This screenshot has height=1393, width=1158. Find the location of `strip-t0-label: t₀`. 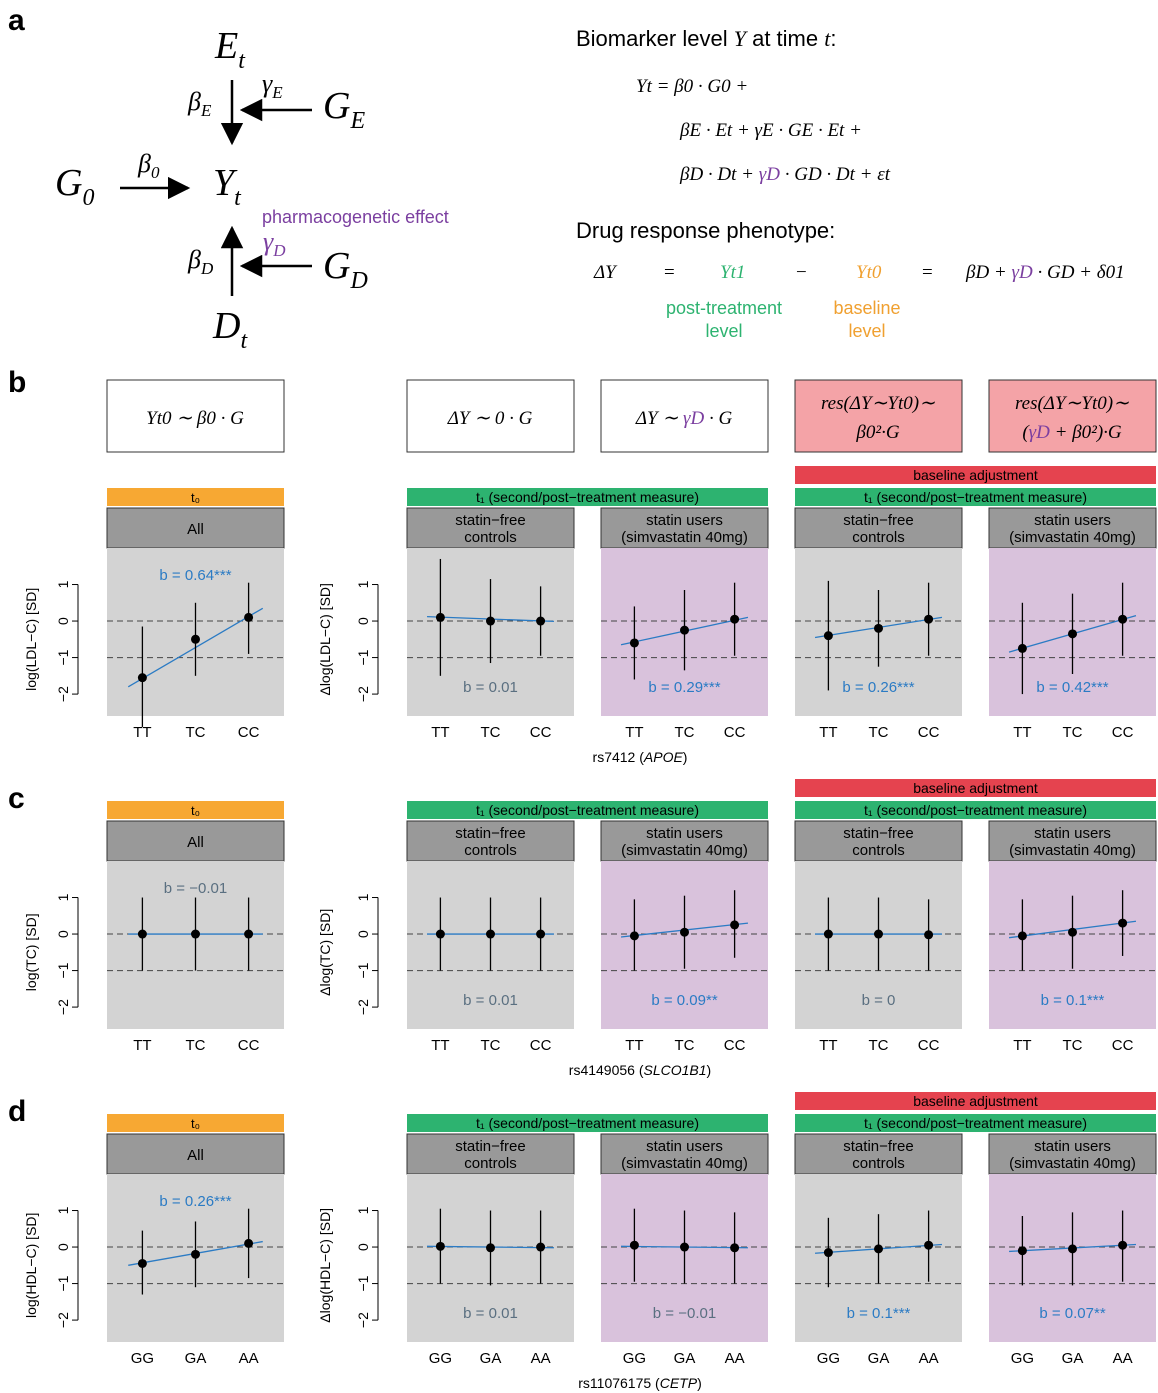

strip-t0-label: t₀ is located at coordinates (195, 1123).